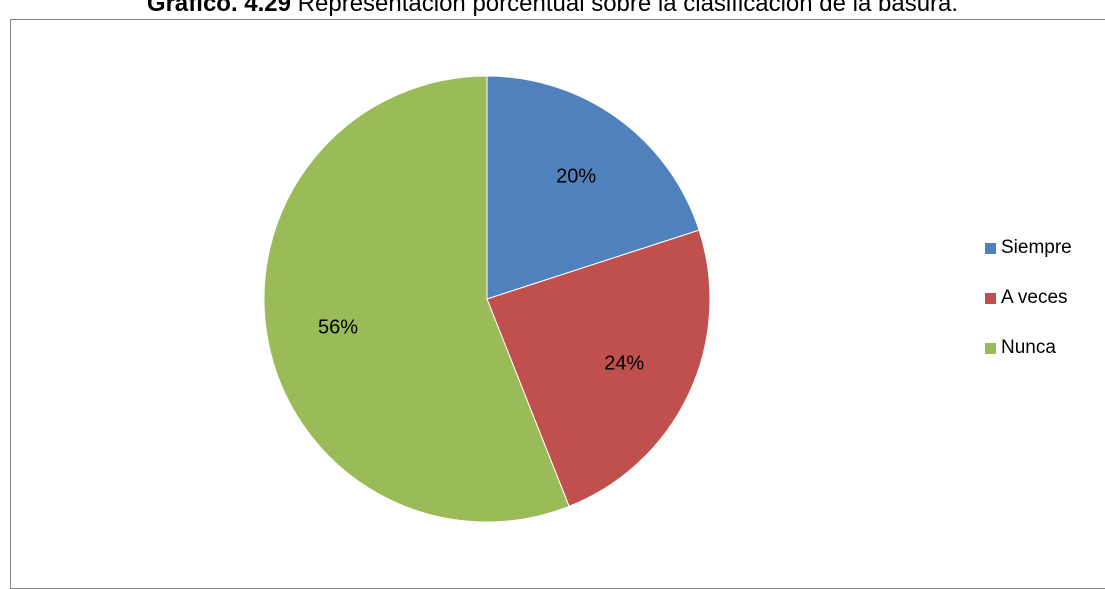 The height and width of the screenshot is (589, 1105). Describe the element at coordinates (593, 187) in the screenshot. I see `pie-slice-siempre` at that location.